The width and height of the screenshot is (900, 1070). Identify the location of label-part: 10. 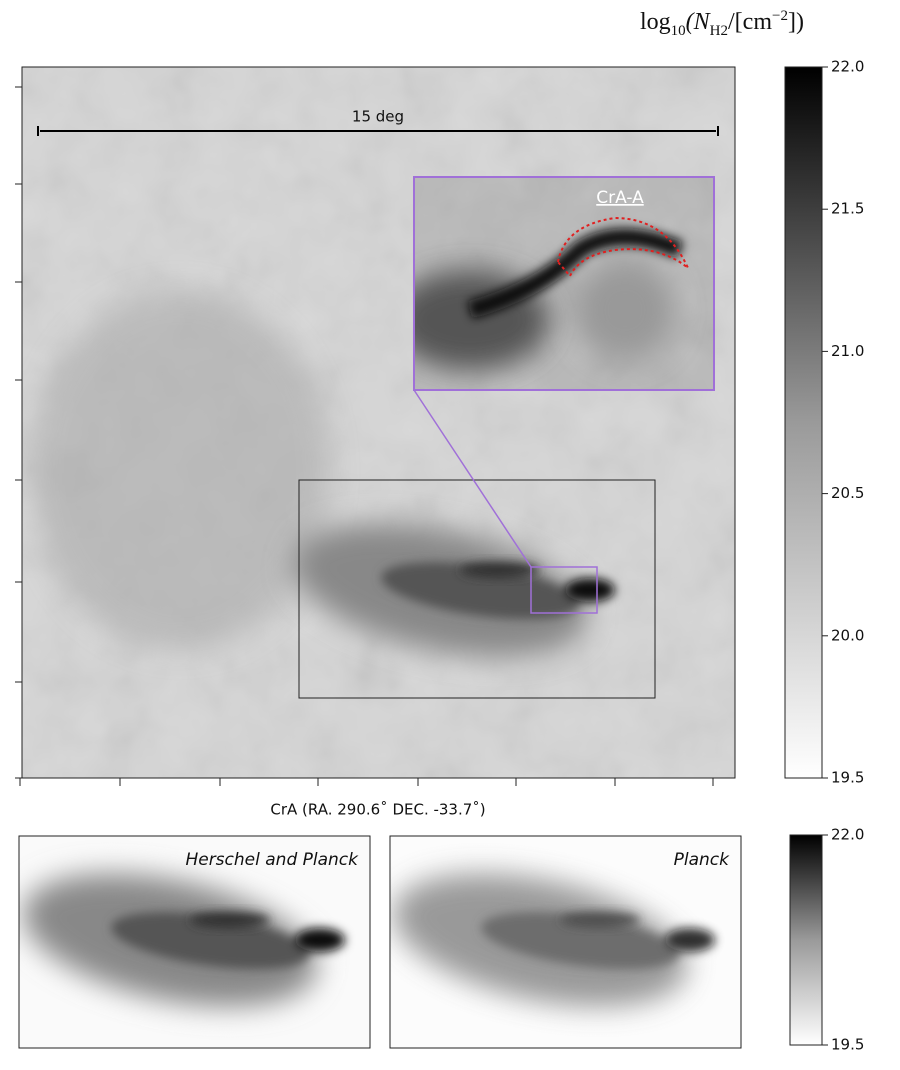
(678, 30).